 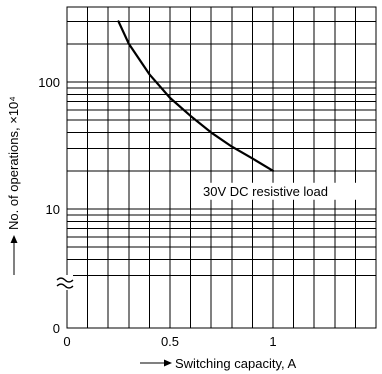 What do you see at coordinates (272, 341) in the screenshot?
I see `x-tick-label: 1` at bounding box center [272, 341].